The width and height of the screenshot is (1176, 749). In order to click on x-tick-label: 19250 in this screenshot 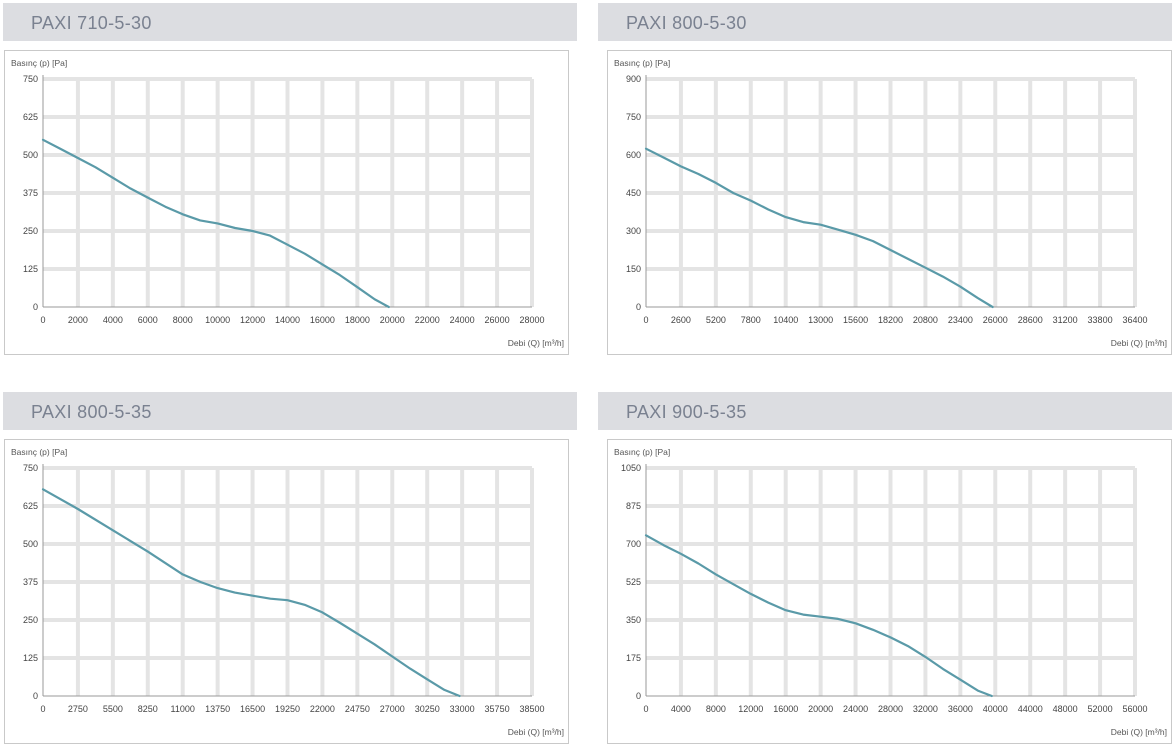, I will do `click(287, 709)`.